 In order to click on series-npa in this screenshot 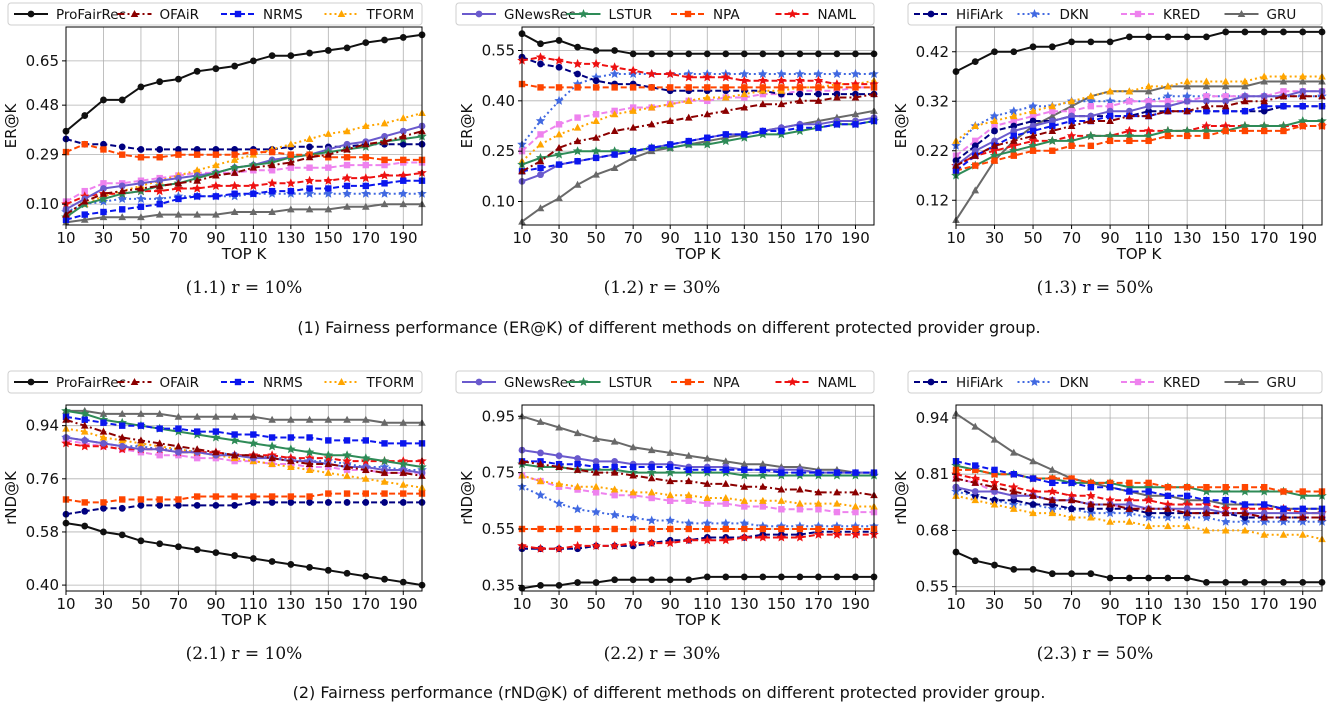, I will do `click(698, 85)`.